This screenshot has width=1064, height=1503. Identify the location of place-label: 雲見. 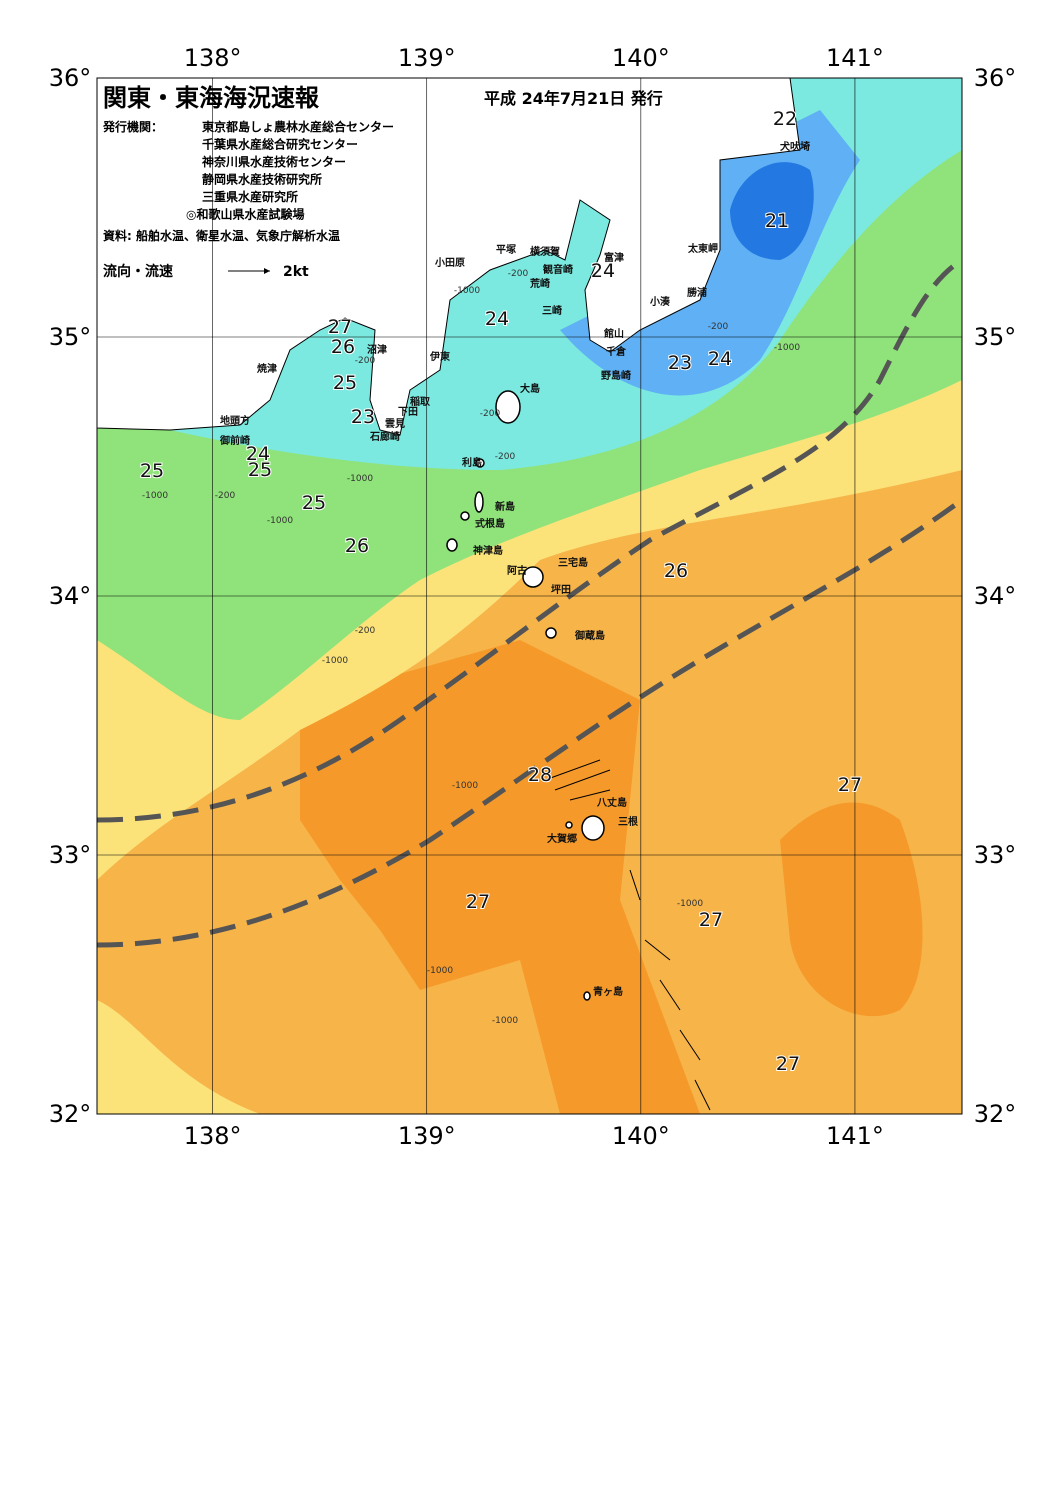
(395, 424).